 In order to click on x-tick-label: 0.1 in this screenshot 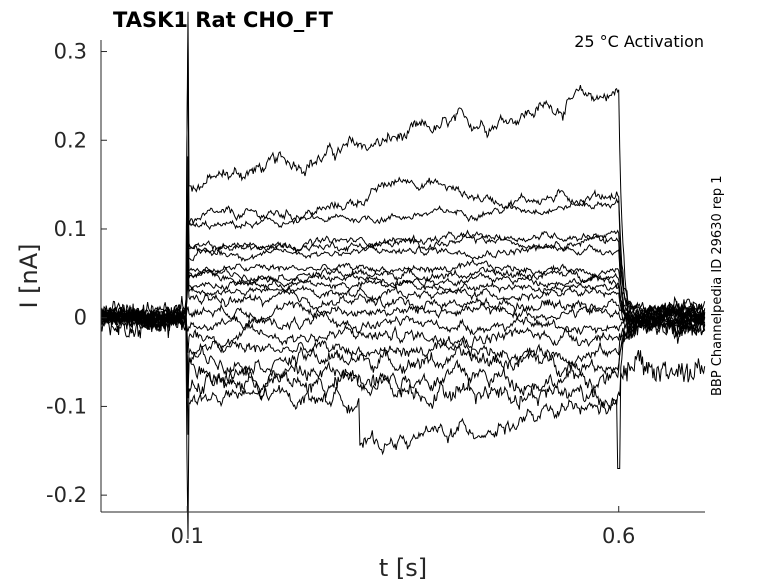, I will do `click(187, 536)`.